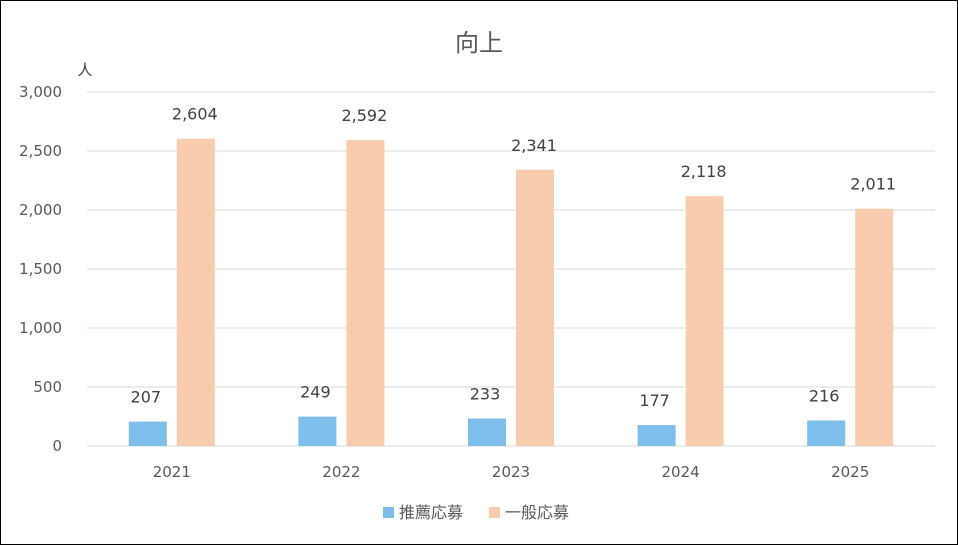 The width and height of the screenshot is (958, 545). What do you see at coordinates (654, 400) in the screenshot?
I see `data-label: 177` at bounding box center [654, 400].